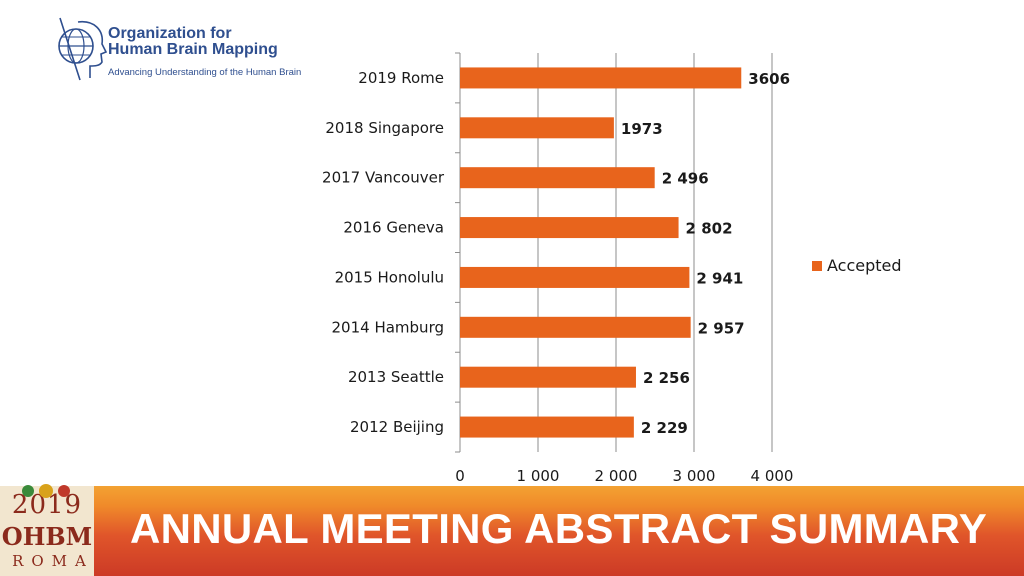 The width and height of the screenshot is (1024, 576). I want to click on category-label: 2017 Vancouver, so click(383, 178).